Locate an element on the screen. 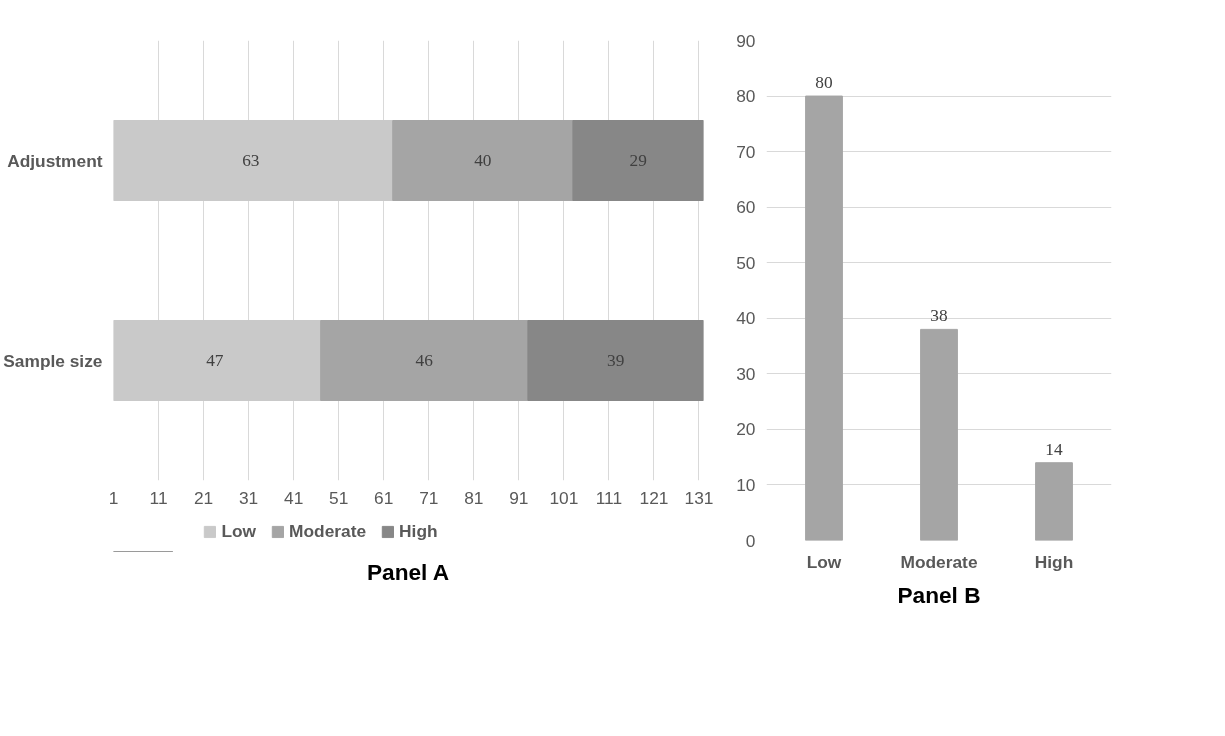 This screenshot has width=1225, height=736. data-label: 38 is located at coordinates (939, 316).